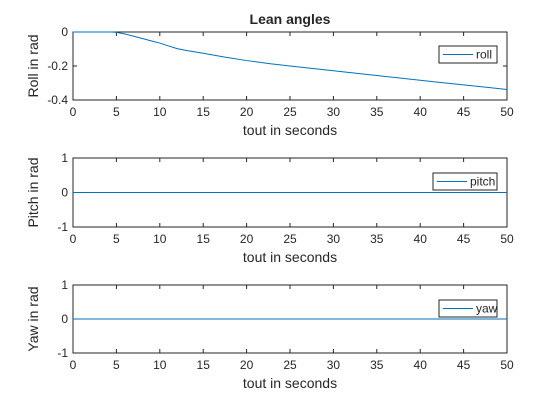  Describe the element at coordinates (33, 192) in the screenshot. I see `y-axis-label: Pitch in rad` at that location.